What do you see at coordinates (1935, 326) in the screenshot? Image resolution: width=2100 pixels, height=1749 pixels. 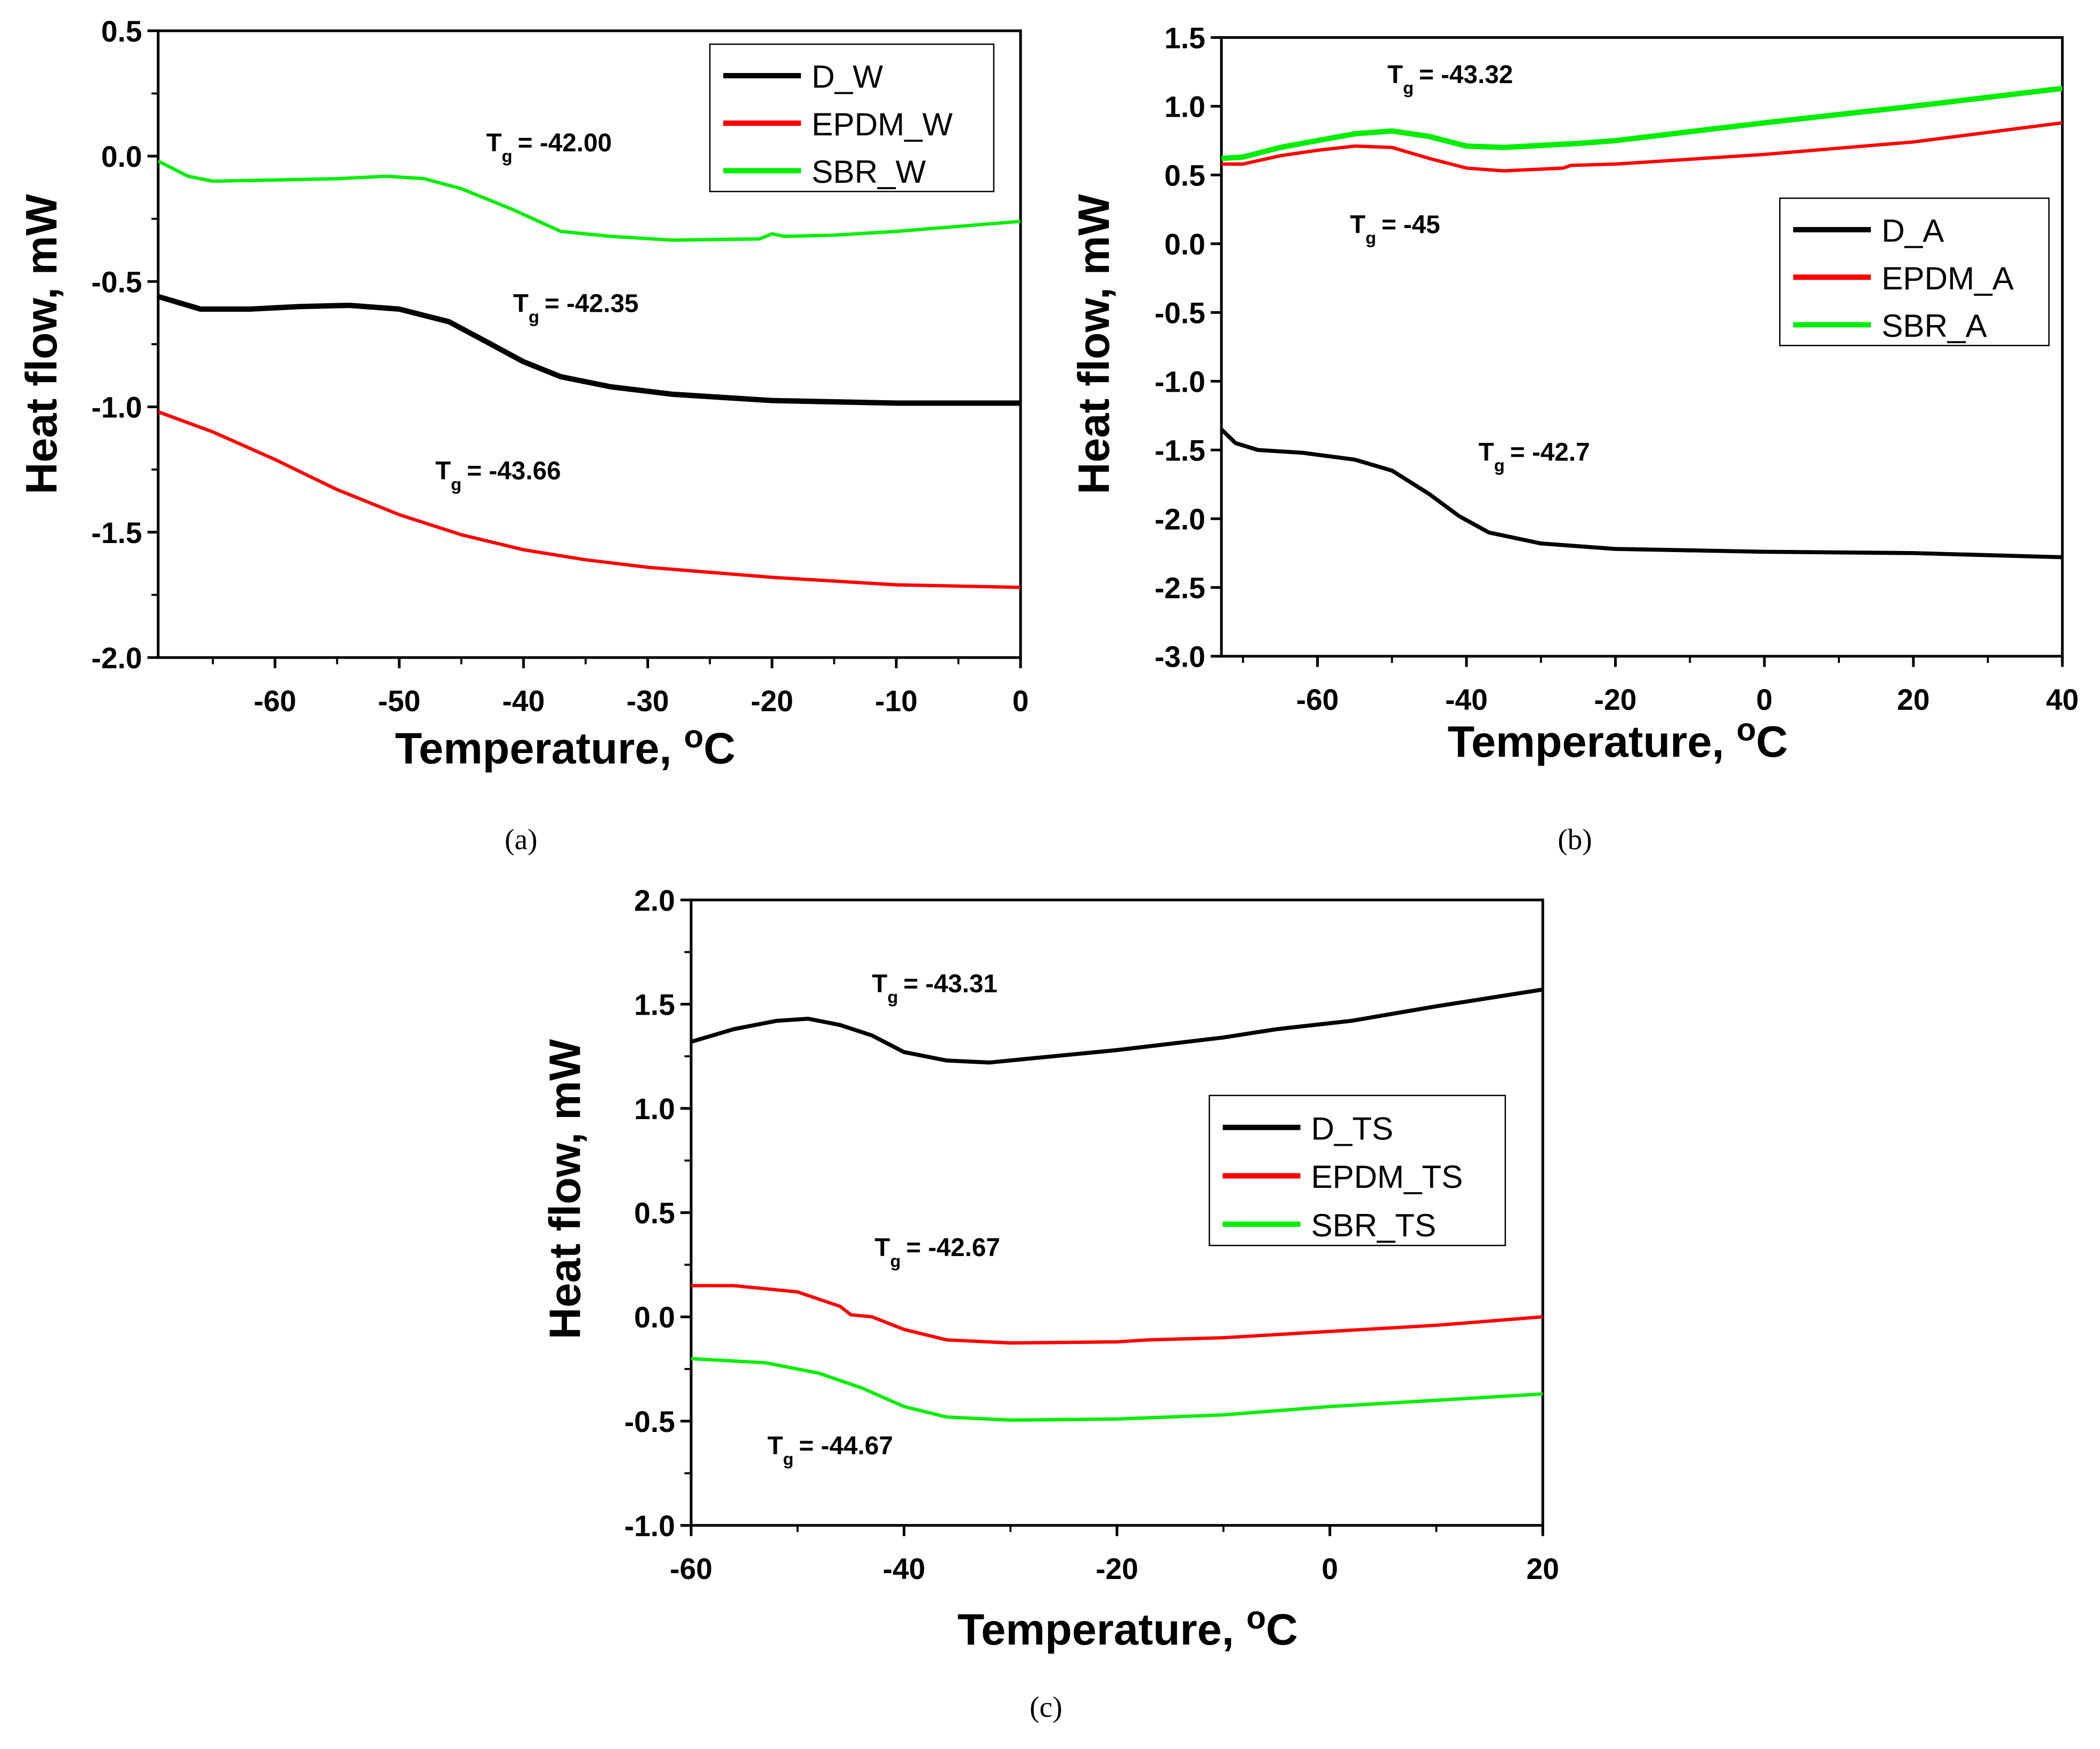 I see `legend-label: SBR_A` at bounding box center [1935, 326].